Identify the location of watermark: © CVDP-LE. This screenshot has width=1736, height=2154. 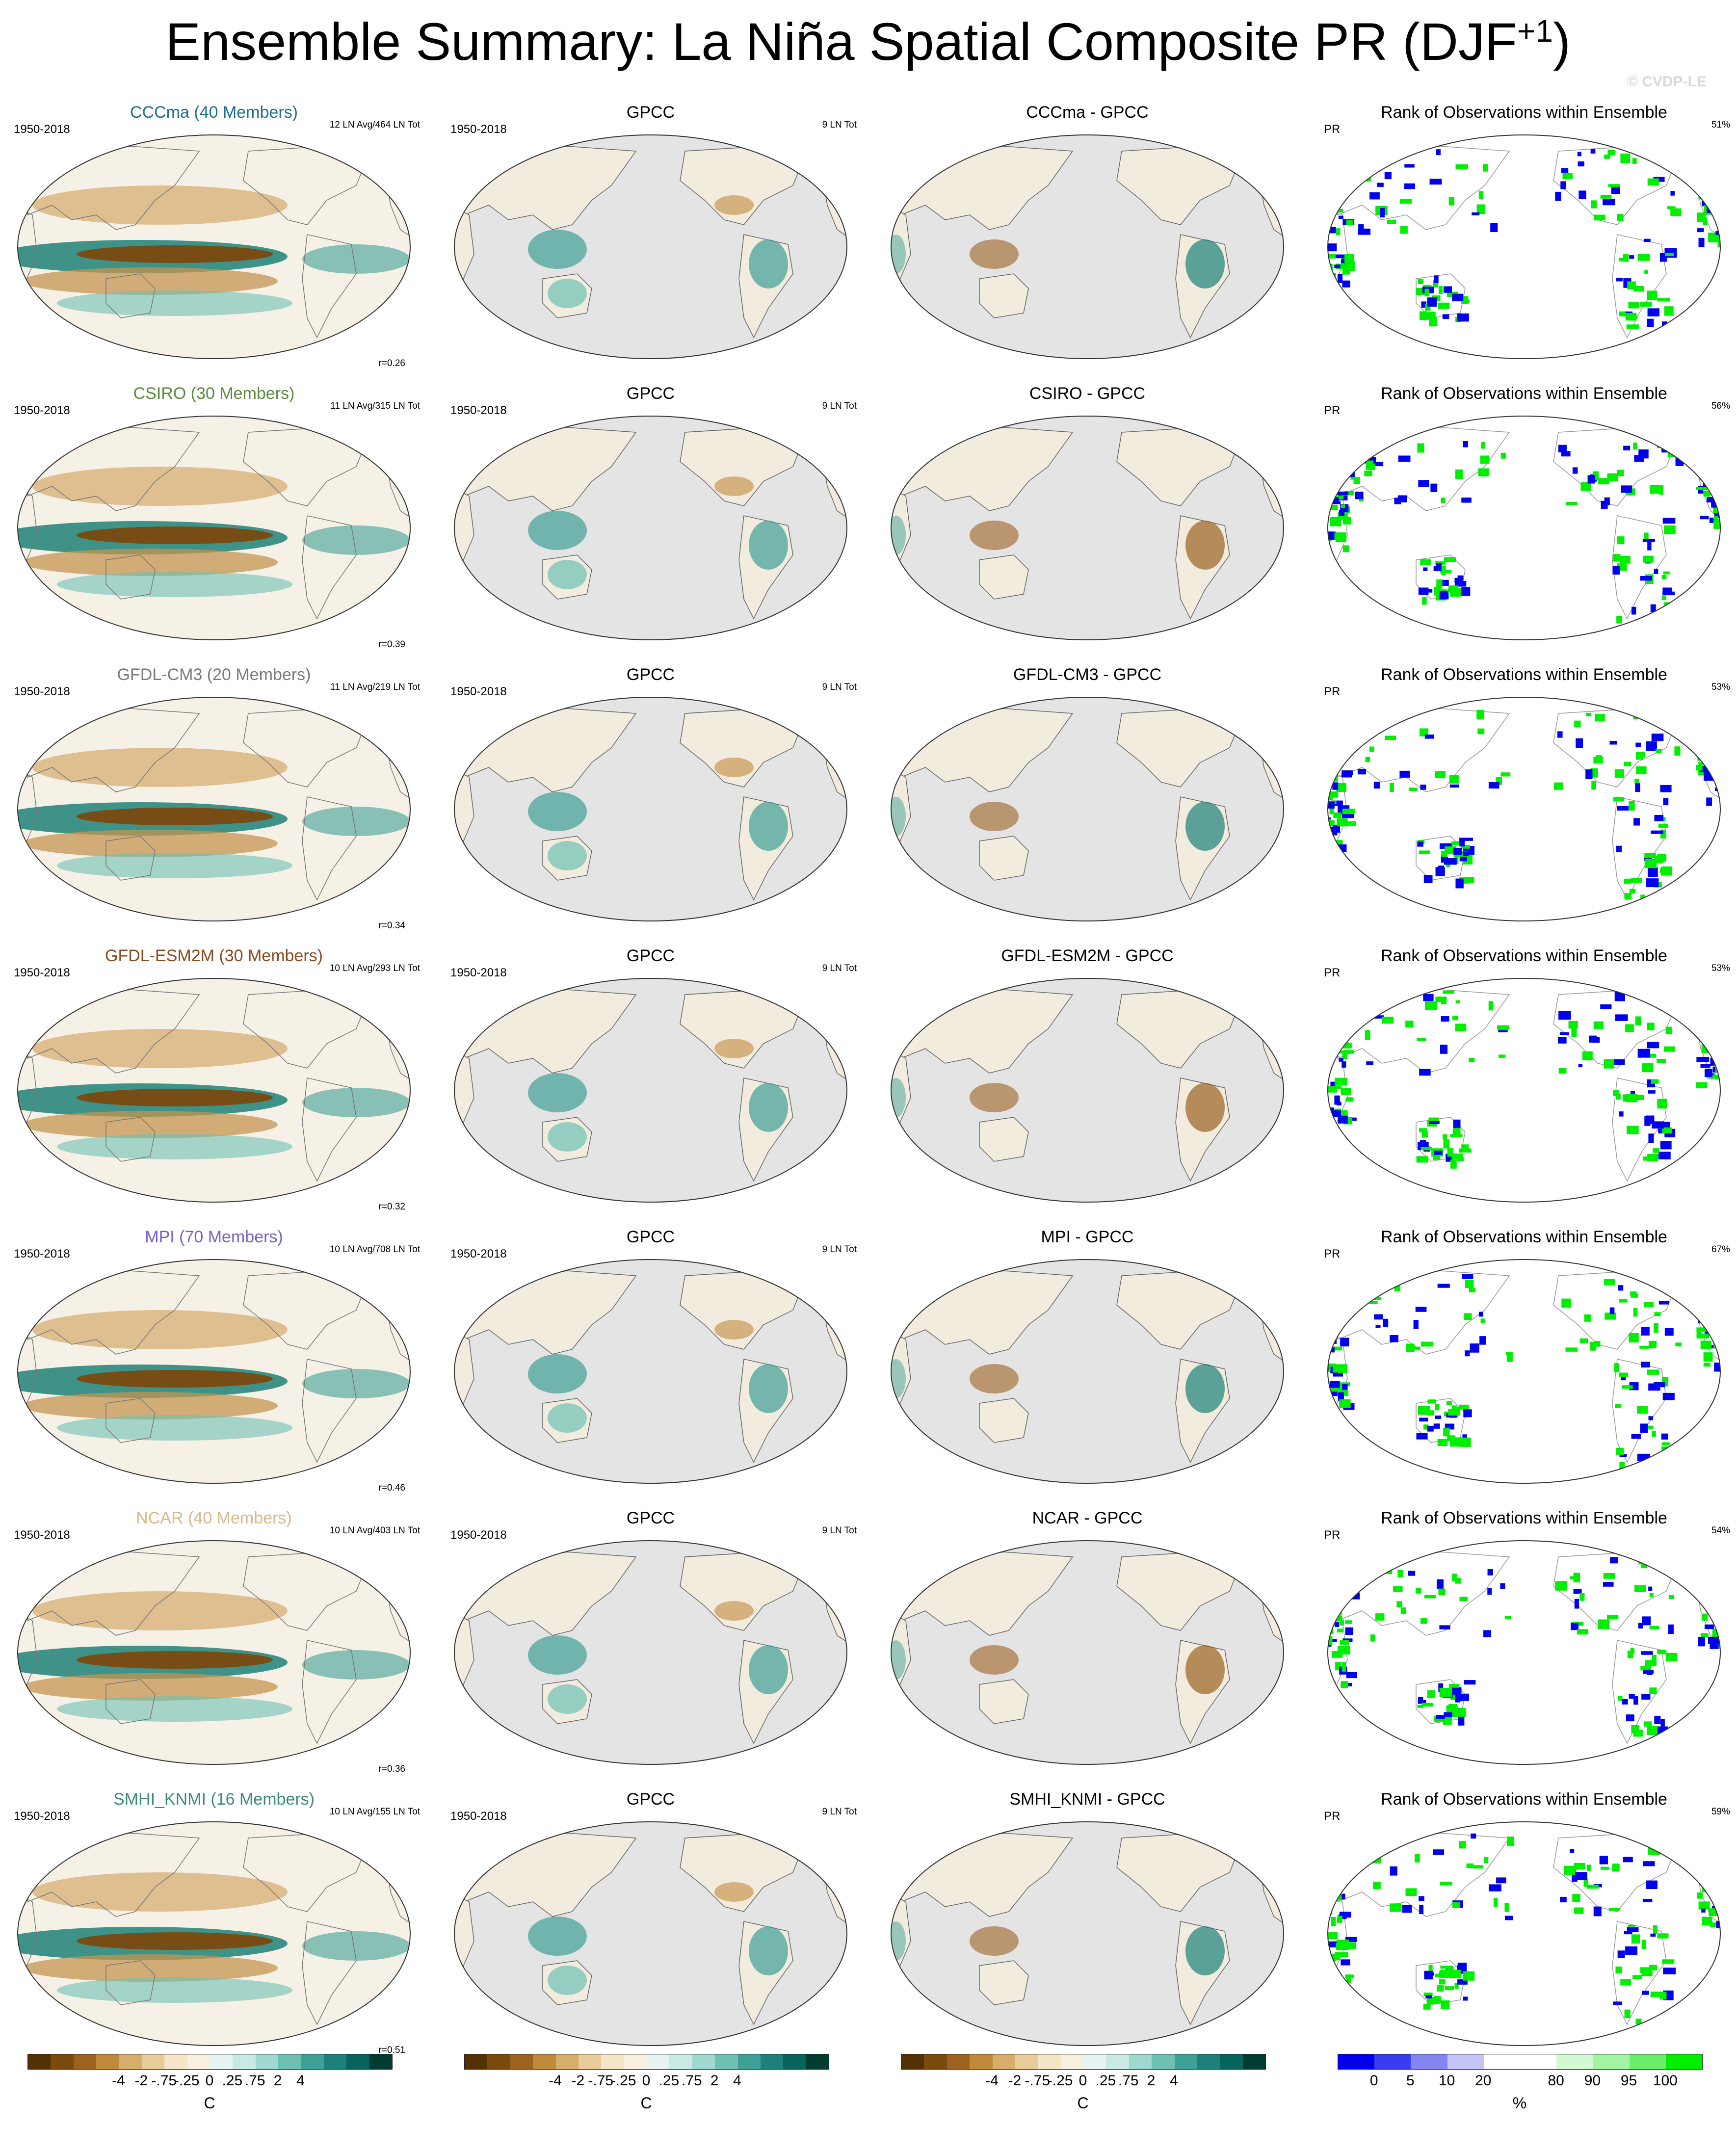
(1667, 82).